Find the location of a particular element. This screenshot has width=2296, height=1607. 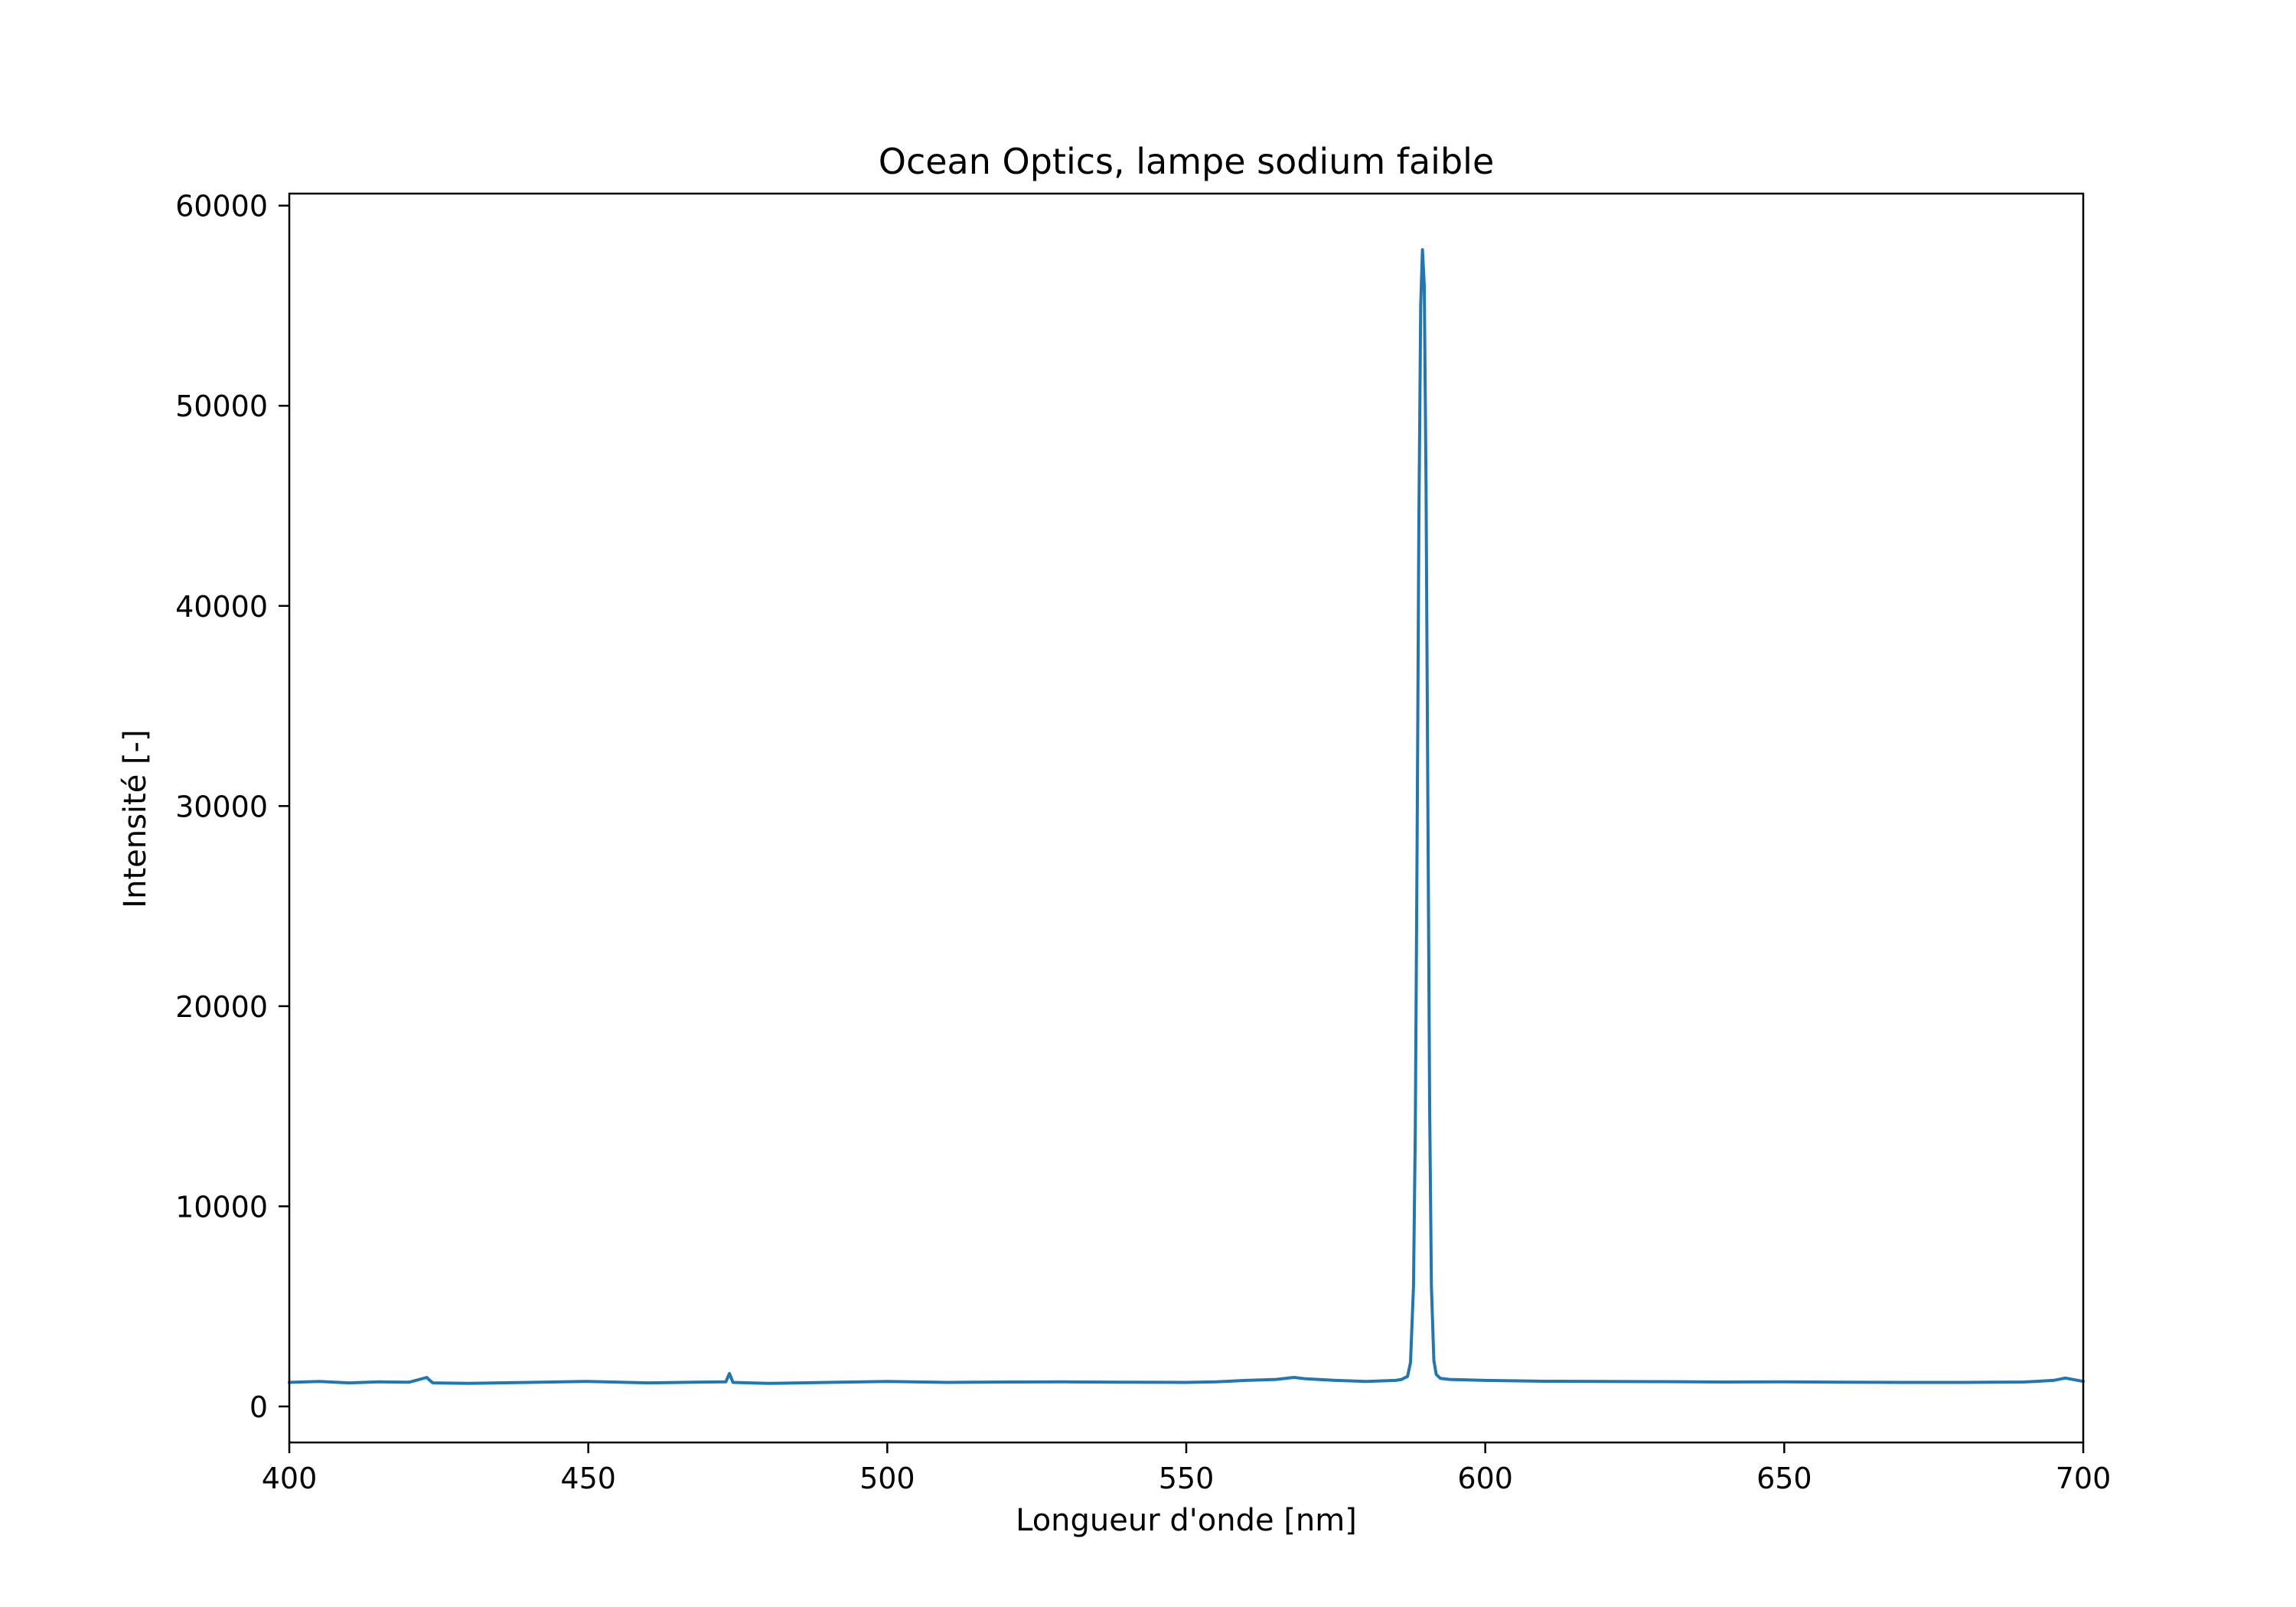

y-tick-label: 20000 is located at coordinates (221, 1007).